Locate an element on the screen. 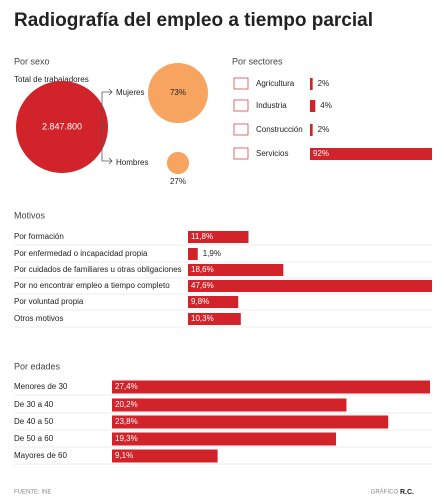 Image resolution: width=444 pixels, height=503 pixels. value-label: 10,3% is located at coordinates (202, 318).